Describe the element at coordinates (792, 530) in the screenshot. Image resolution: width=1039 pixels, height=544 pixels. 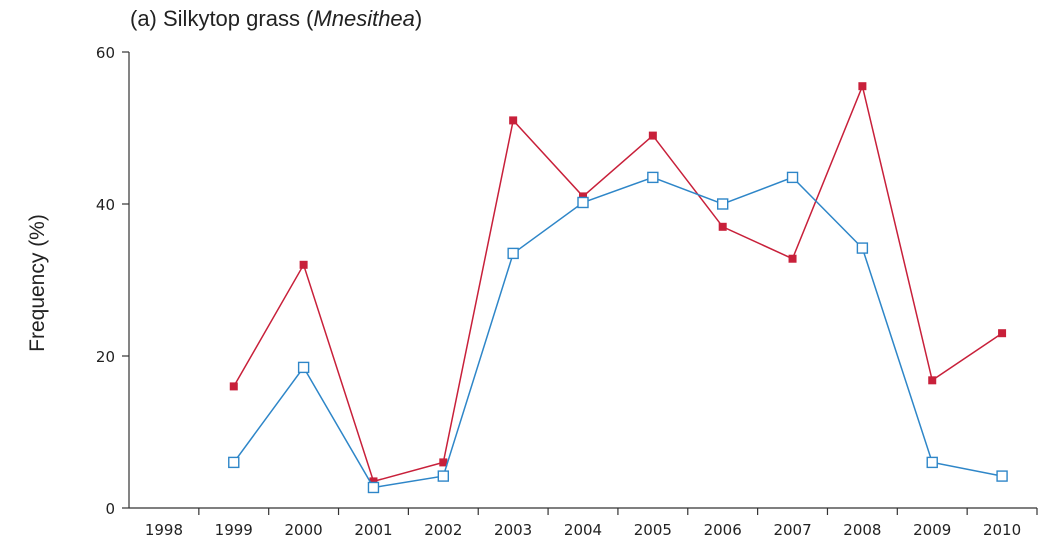
I see `x-tick-label: 2007` at that location.